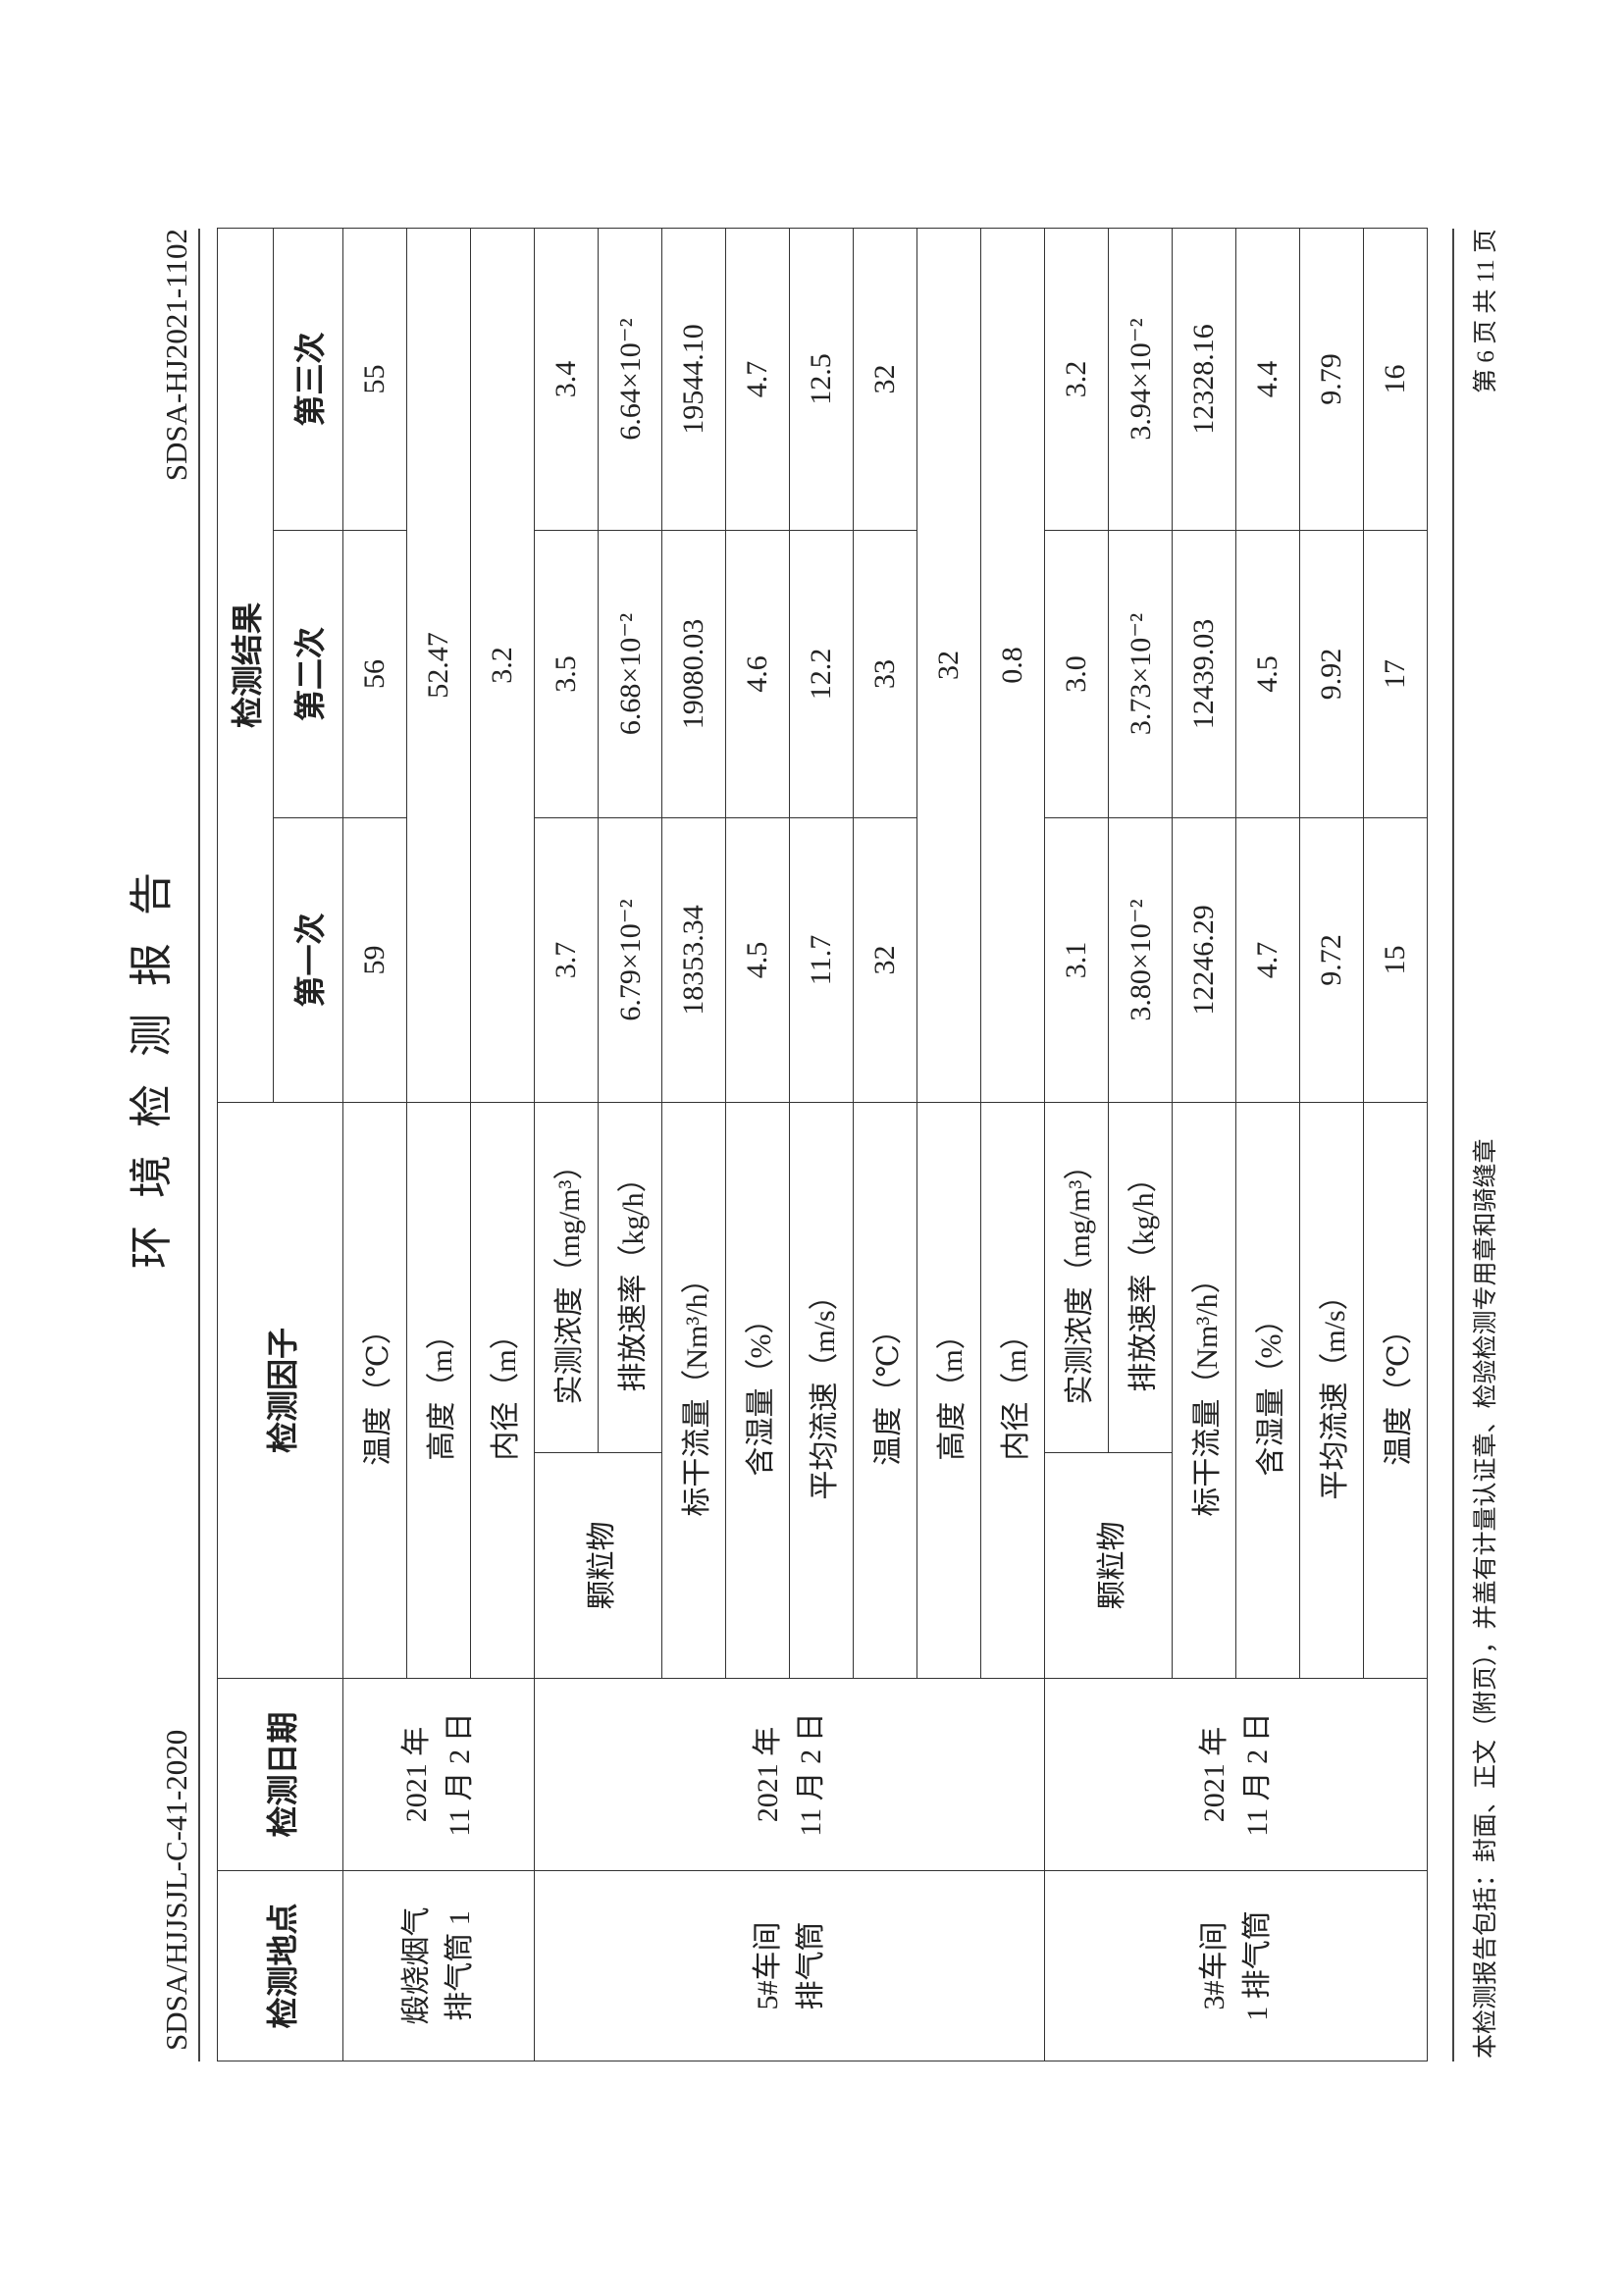  I want to click on result-cell: 12246.29, so click(1204, 960).